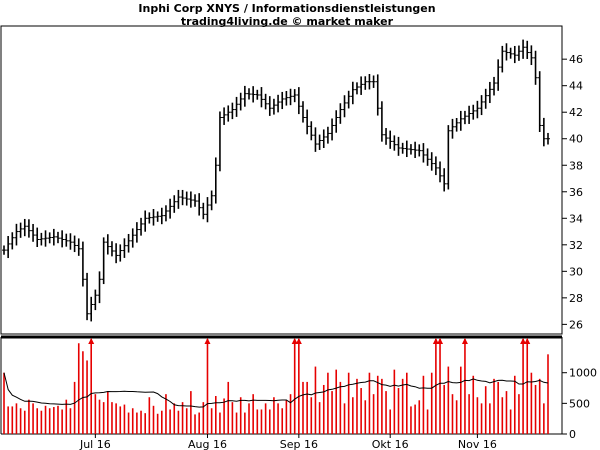 The height and width of the screenshot is (450, 600). What do you see at coordinates (95, 444) in the screenshot?
I see `x-tick-label: Jul 16` at bounding box center [95, 444].